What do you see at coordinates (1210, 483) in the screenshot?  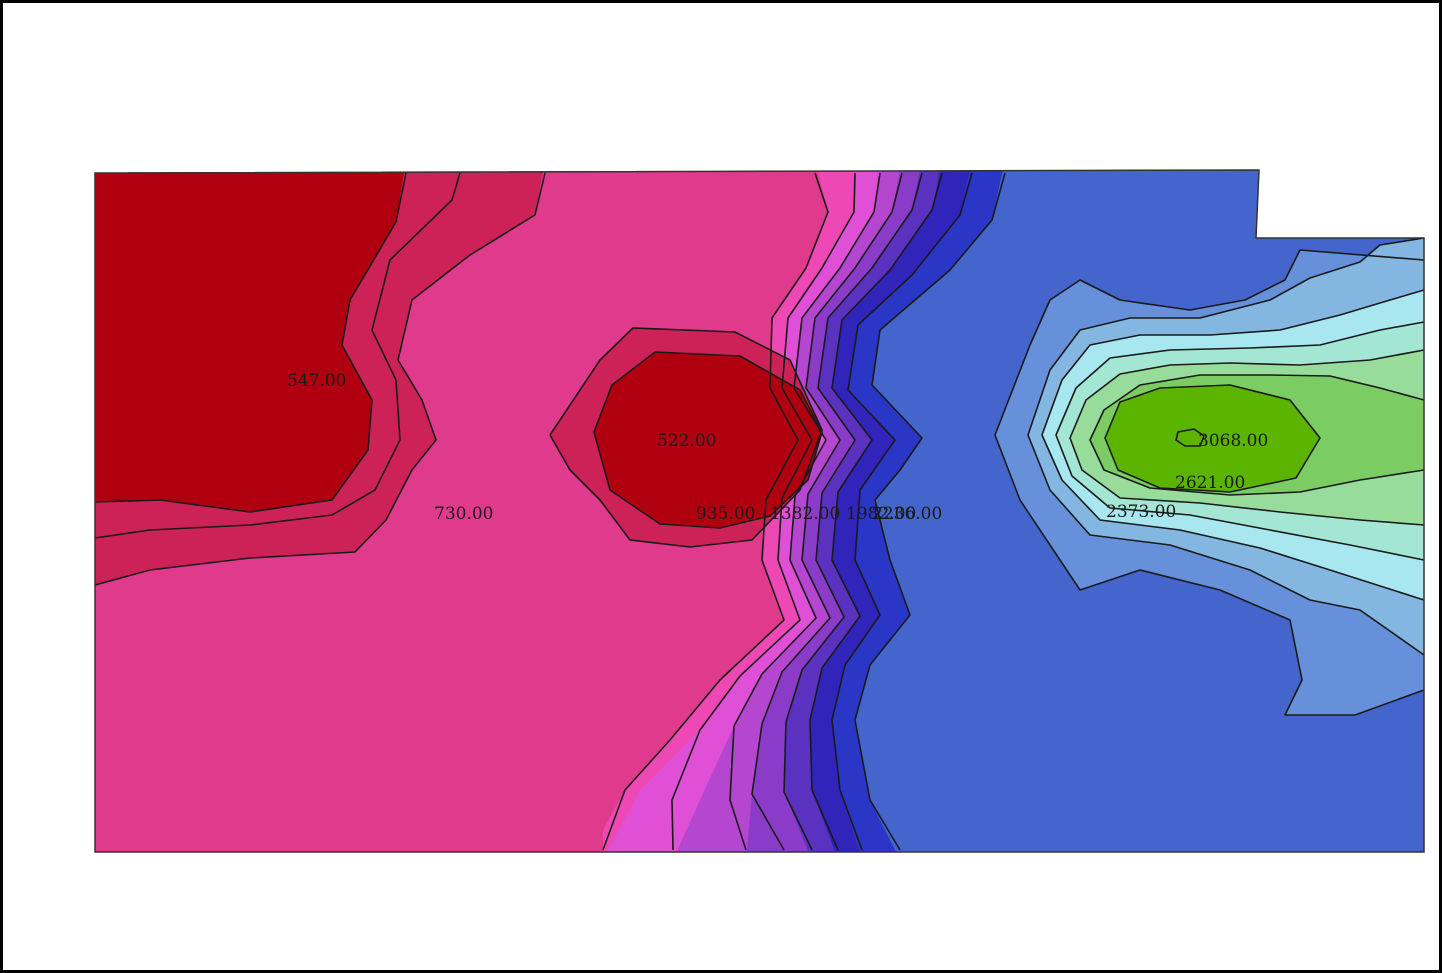 I see `contour-label-2621: 2621.00` at bounding box center [1210, 483].